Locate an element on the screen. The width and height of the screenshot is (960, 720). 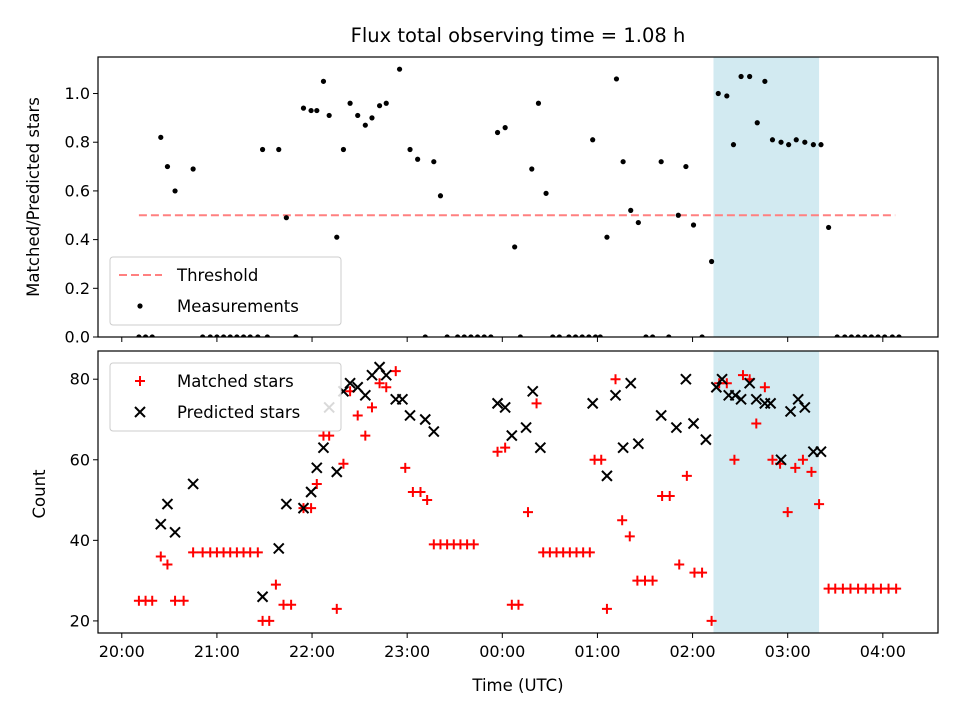
x-axis-label: Time (UTC) is located at coordinates (517, 685).